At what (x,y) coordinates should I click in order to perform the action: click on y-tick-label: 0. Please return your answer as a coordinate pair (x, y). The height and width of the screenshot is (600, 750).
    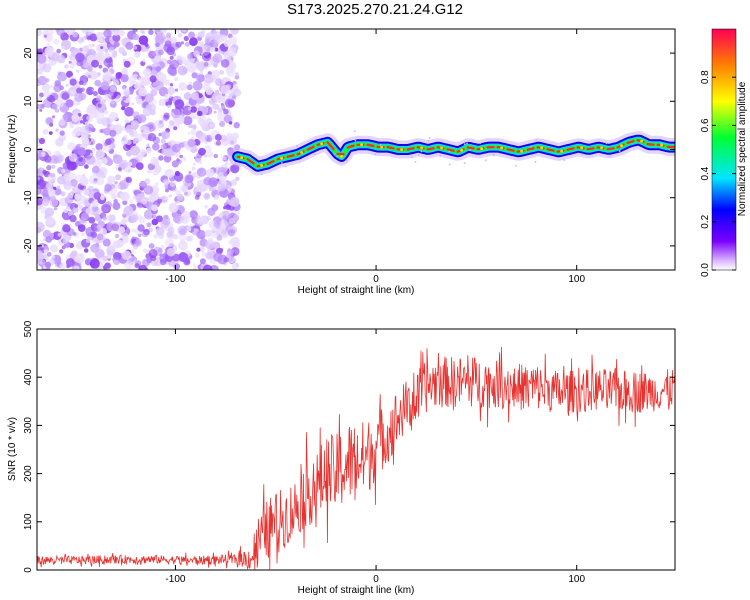
    Looking at the image, I should click on (28, 570).